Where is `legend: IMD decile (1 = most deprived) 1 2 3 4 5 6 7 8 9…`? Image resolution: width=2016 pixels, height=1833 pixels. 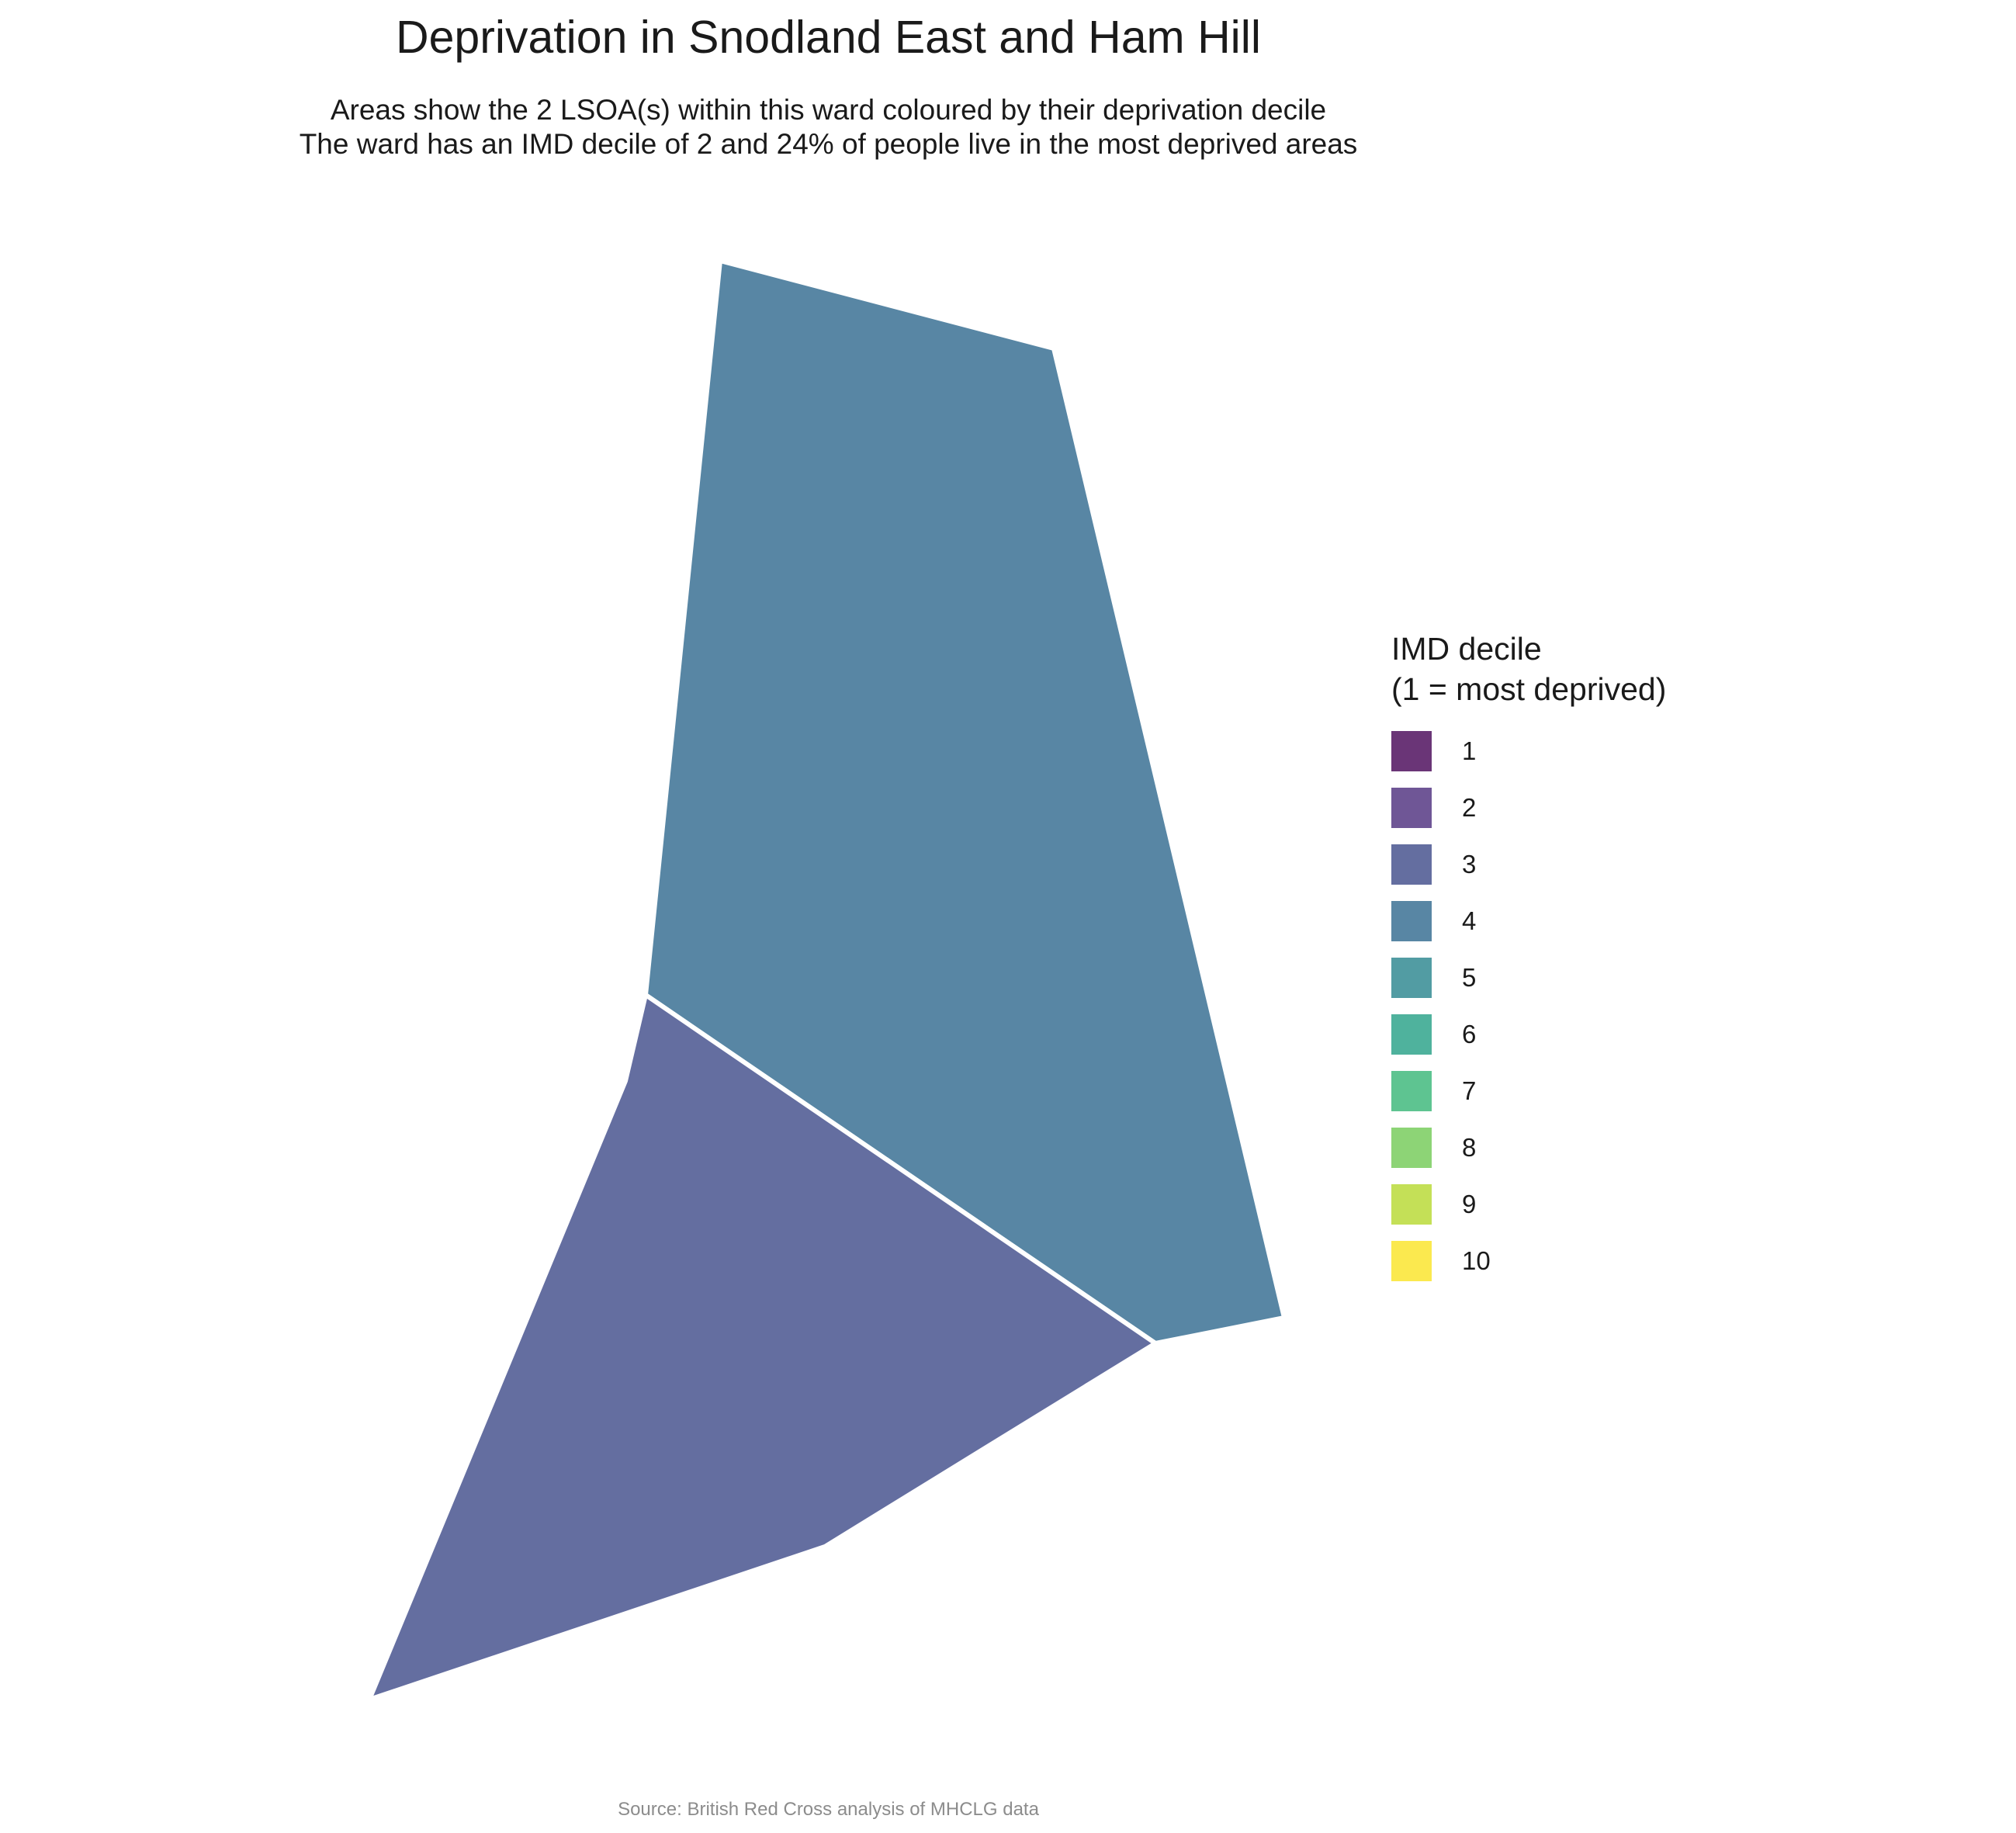 legend: IMD decile (1 = most deprived) 1 2 3 4 5 6 7 8 9… is located at coordinates (1529, 963).